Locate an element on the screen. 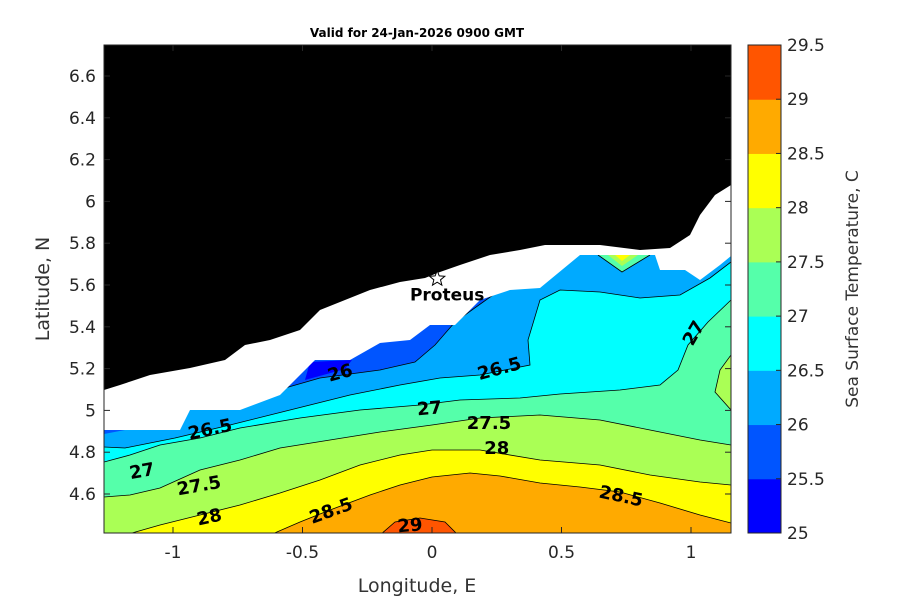 This screenshot has height=604, width=900. y-tick-label: 5.2 is located at coordinates (82, 370).